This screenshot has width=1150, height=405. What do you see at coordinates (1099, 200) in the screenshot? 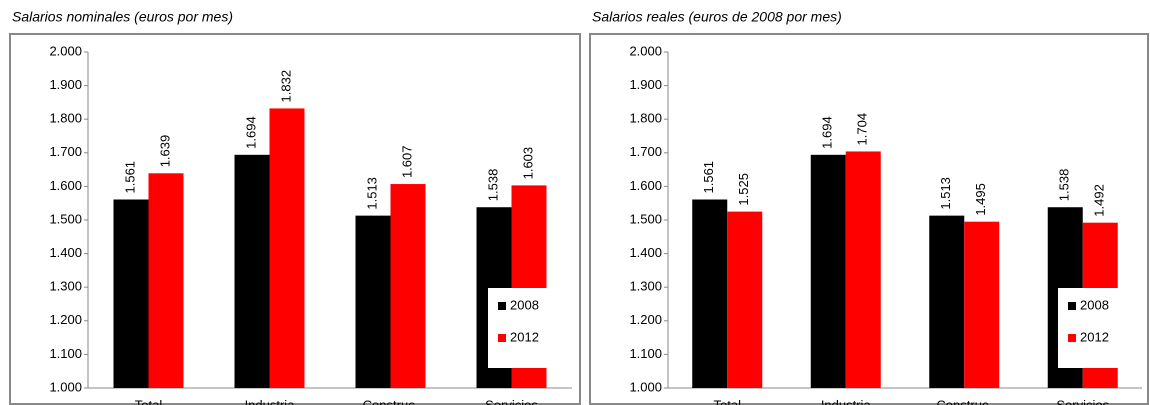
I see `value-label: 1.492` at bounding box center [1099, 200].